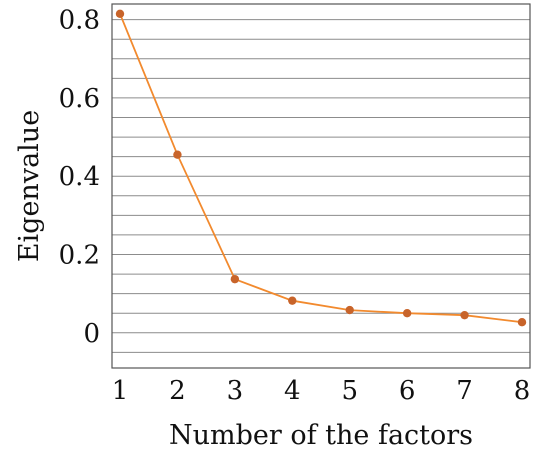 The width and height of the screenshot is (550, 457). I want to click on x-tick-label: 7, so click(464, 391).